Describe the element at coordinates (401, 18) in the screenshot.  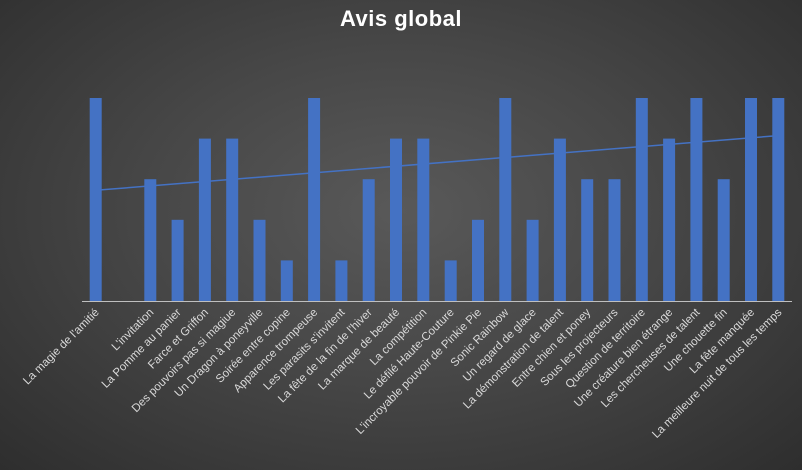
I see `chart-title: Avis global` at that location.